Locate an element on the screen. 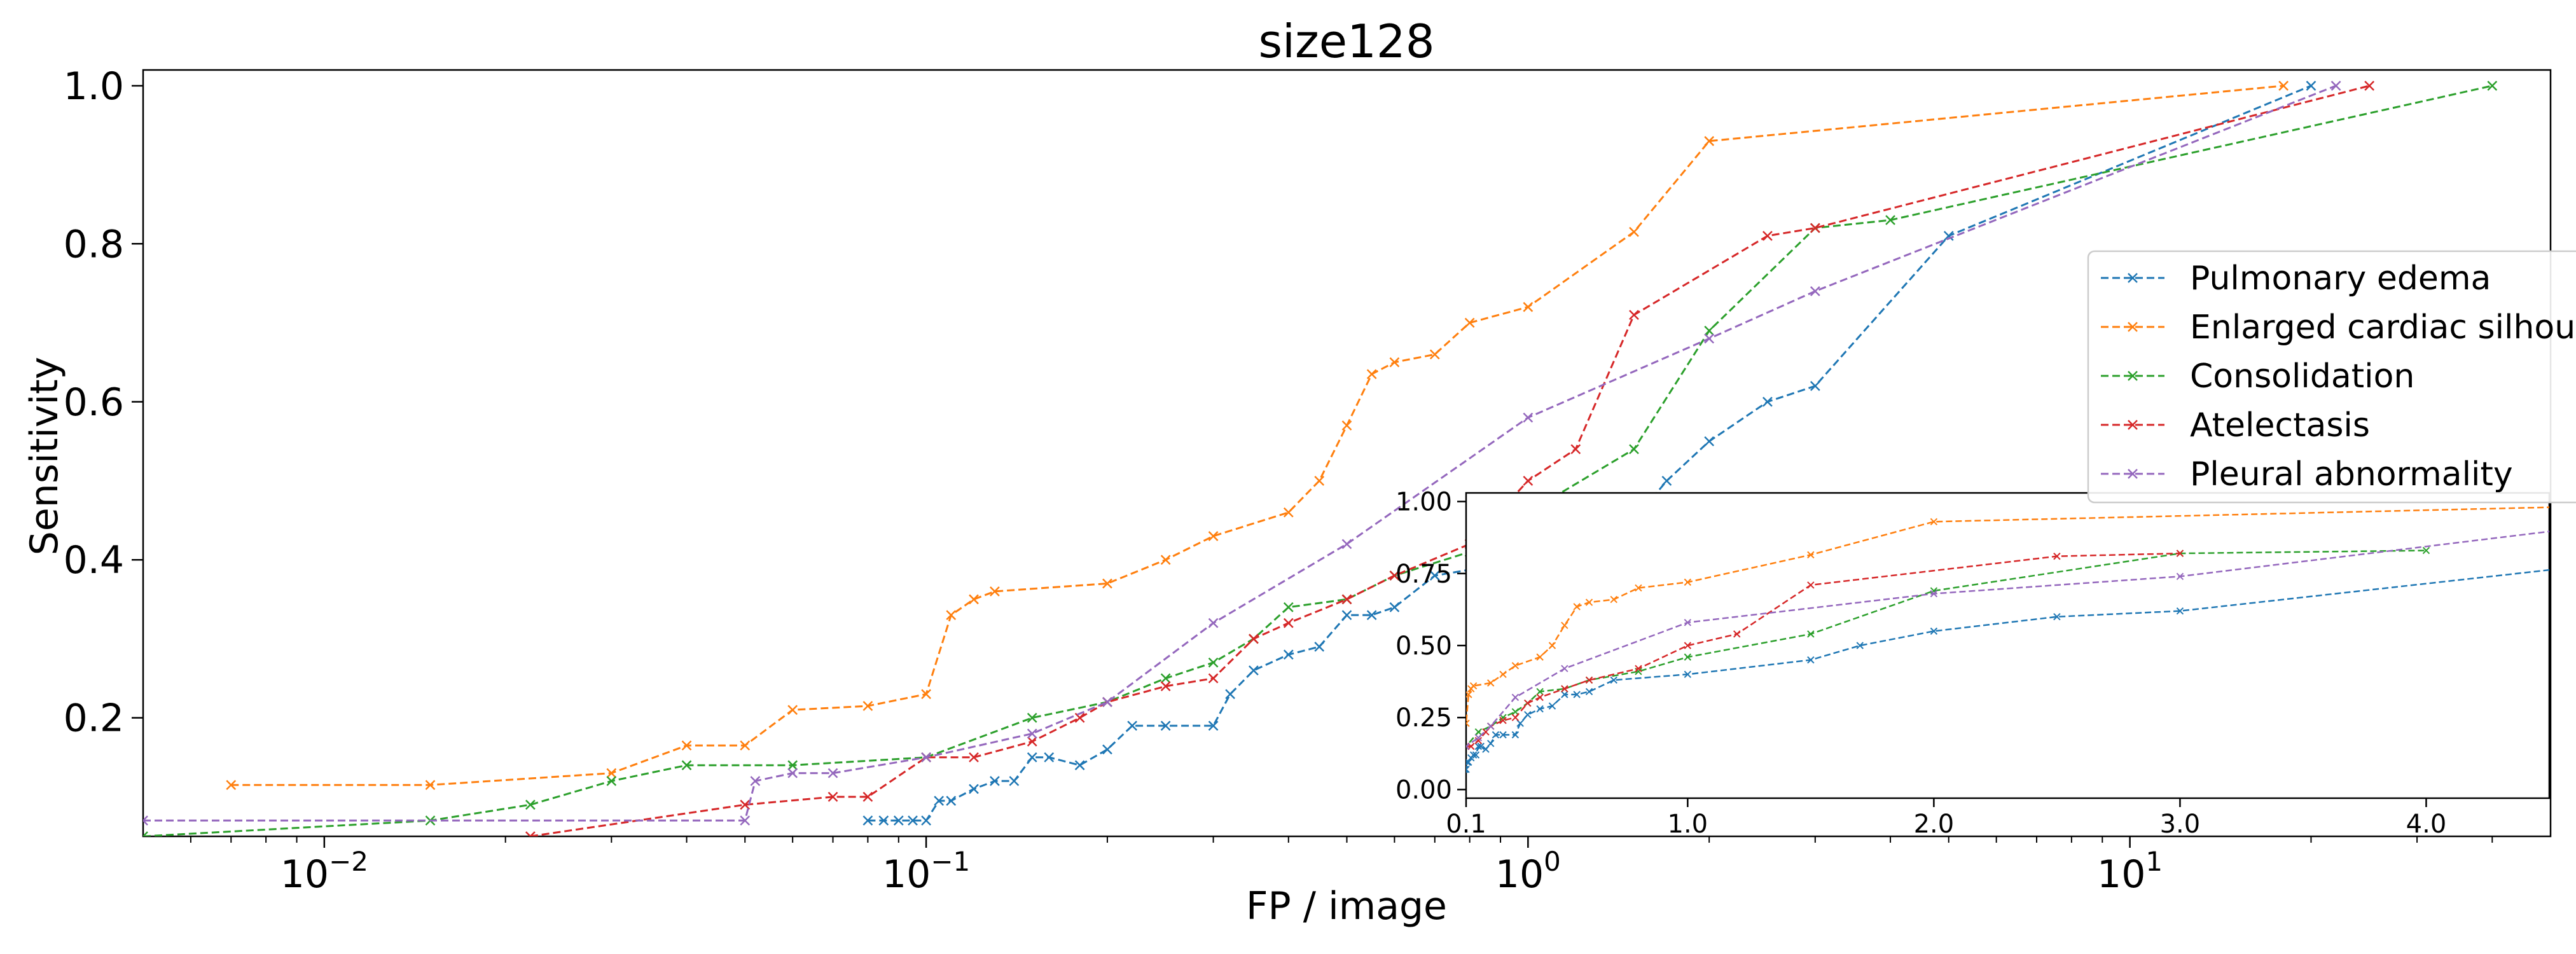 The image size is (2576, 954). y-tick-label: 0.4 is located at coordinates (94, 560).